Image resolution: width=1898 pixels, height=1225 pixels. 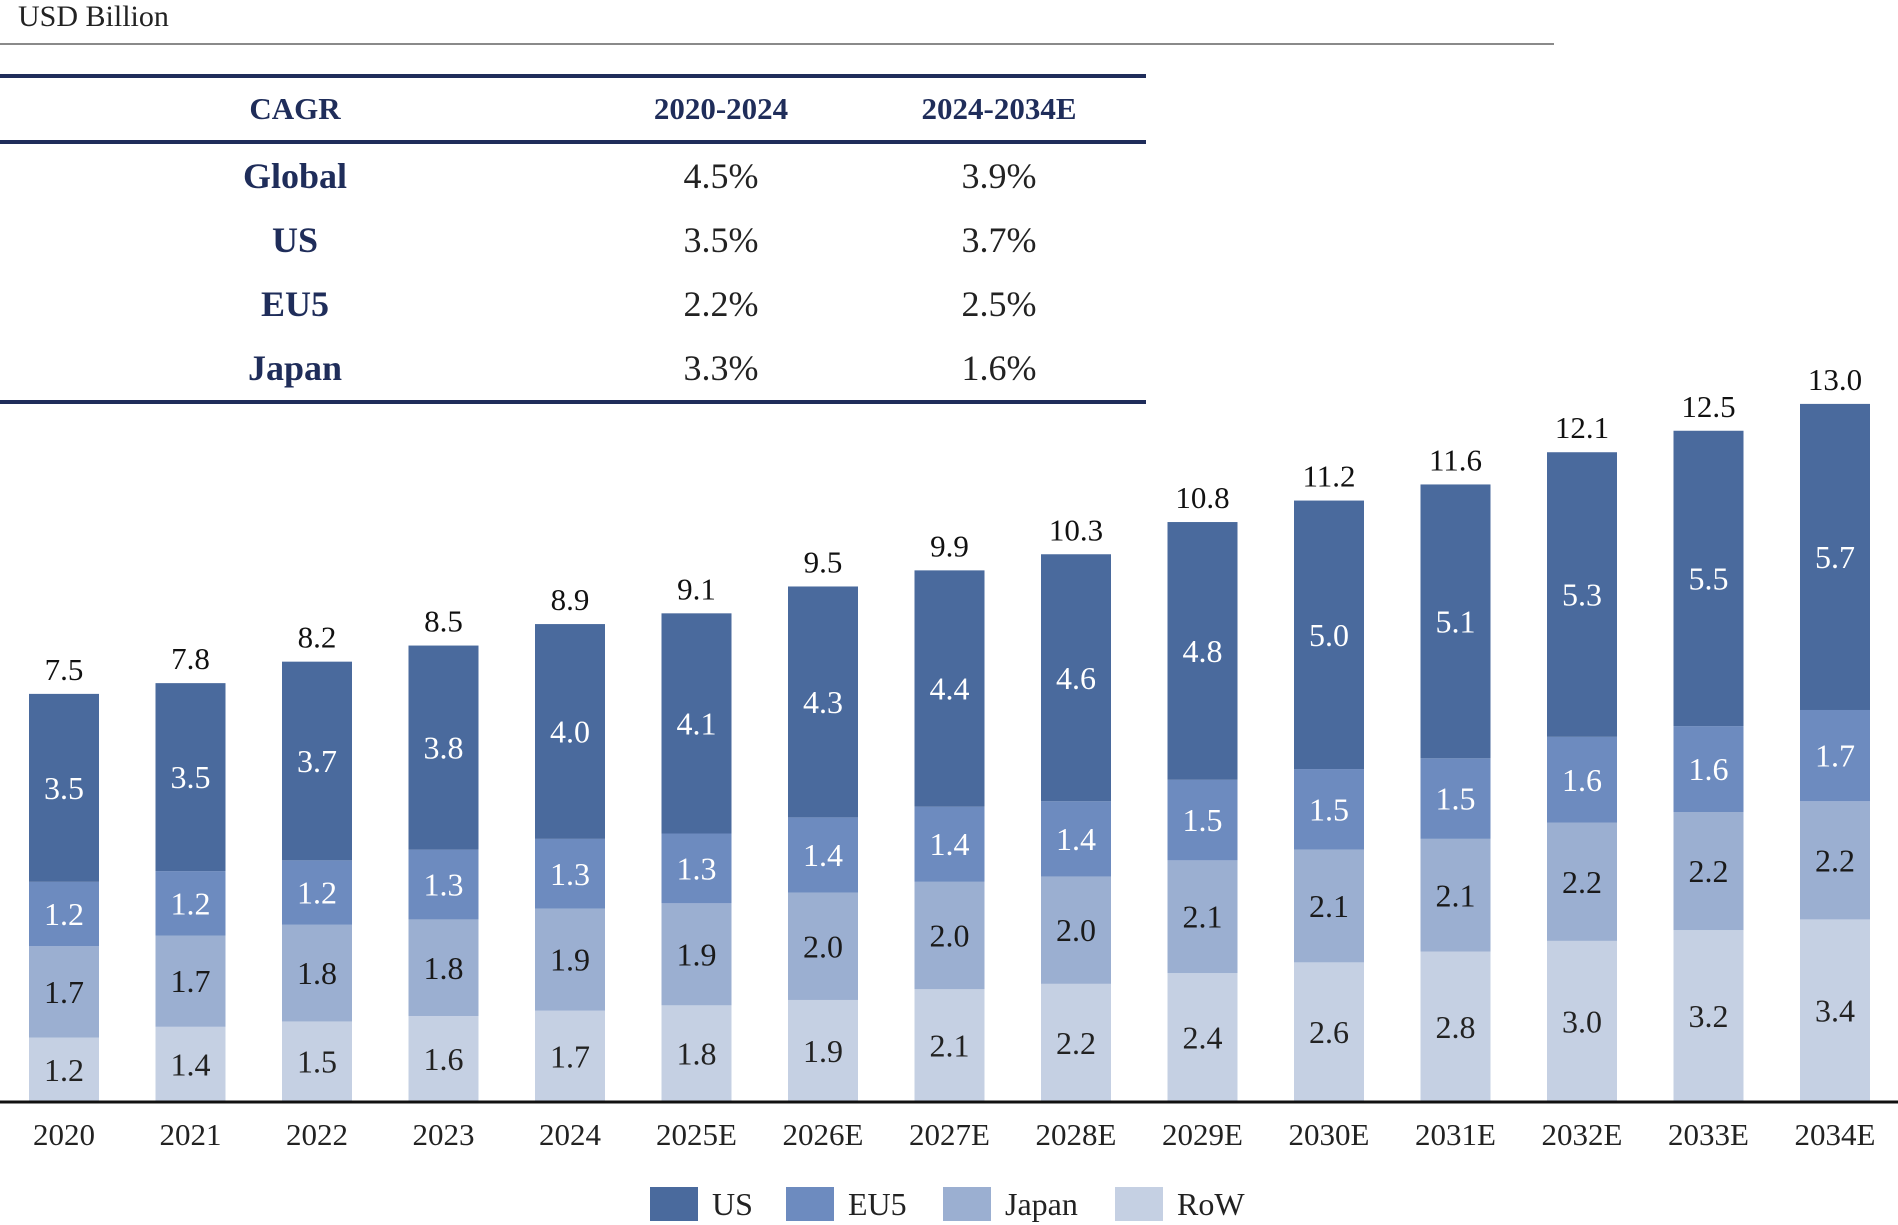 What do you see at coordinates (1455, 459) in the screenshot?
I see `total-value-label: 11.6` at bounding box center [1455, 459].